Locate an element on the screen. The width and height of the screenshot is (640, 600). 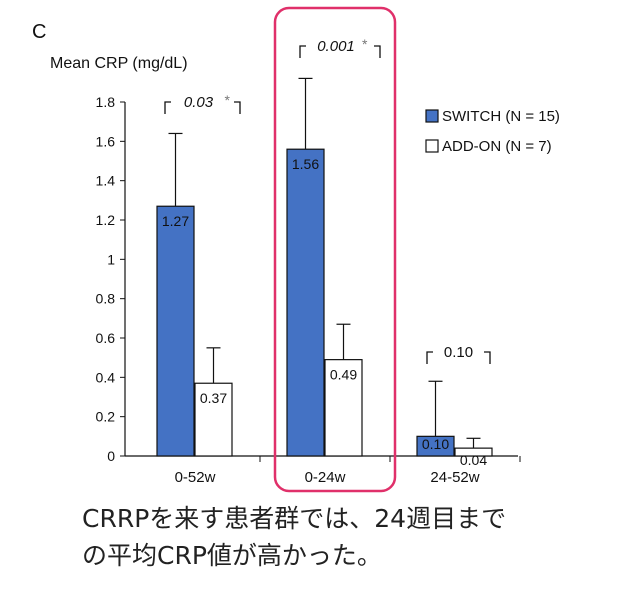
y-tick-label: 1.2 is located at coordinates (106, 220).